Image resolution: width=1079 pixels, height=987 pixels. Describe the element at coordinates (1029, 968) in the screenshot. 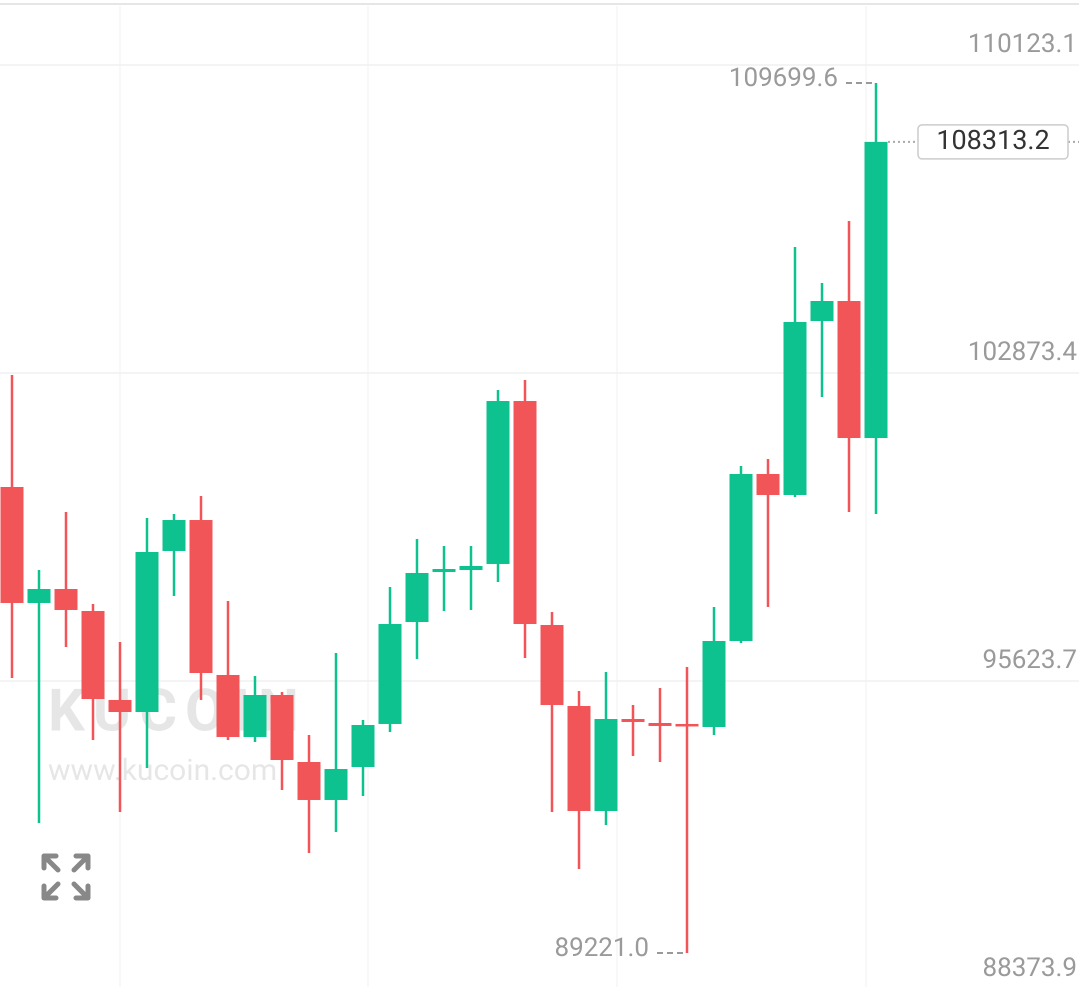

I see `y-tick-label: 88373.9` at that location.